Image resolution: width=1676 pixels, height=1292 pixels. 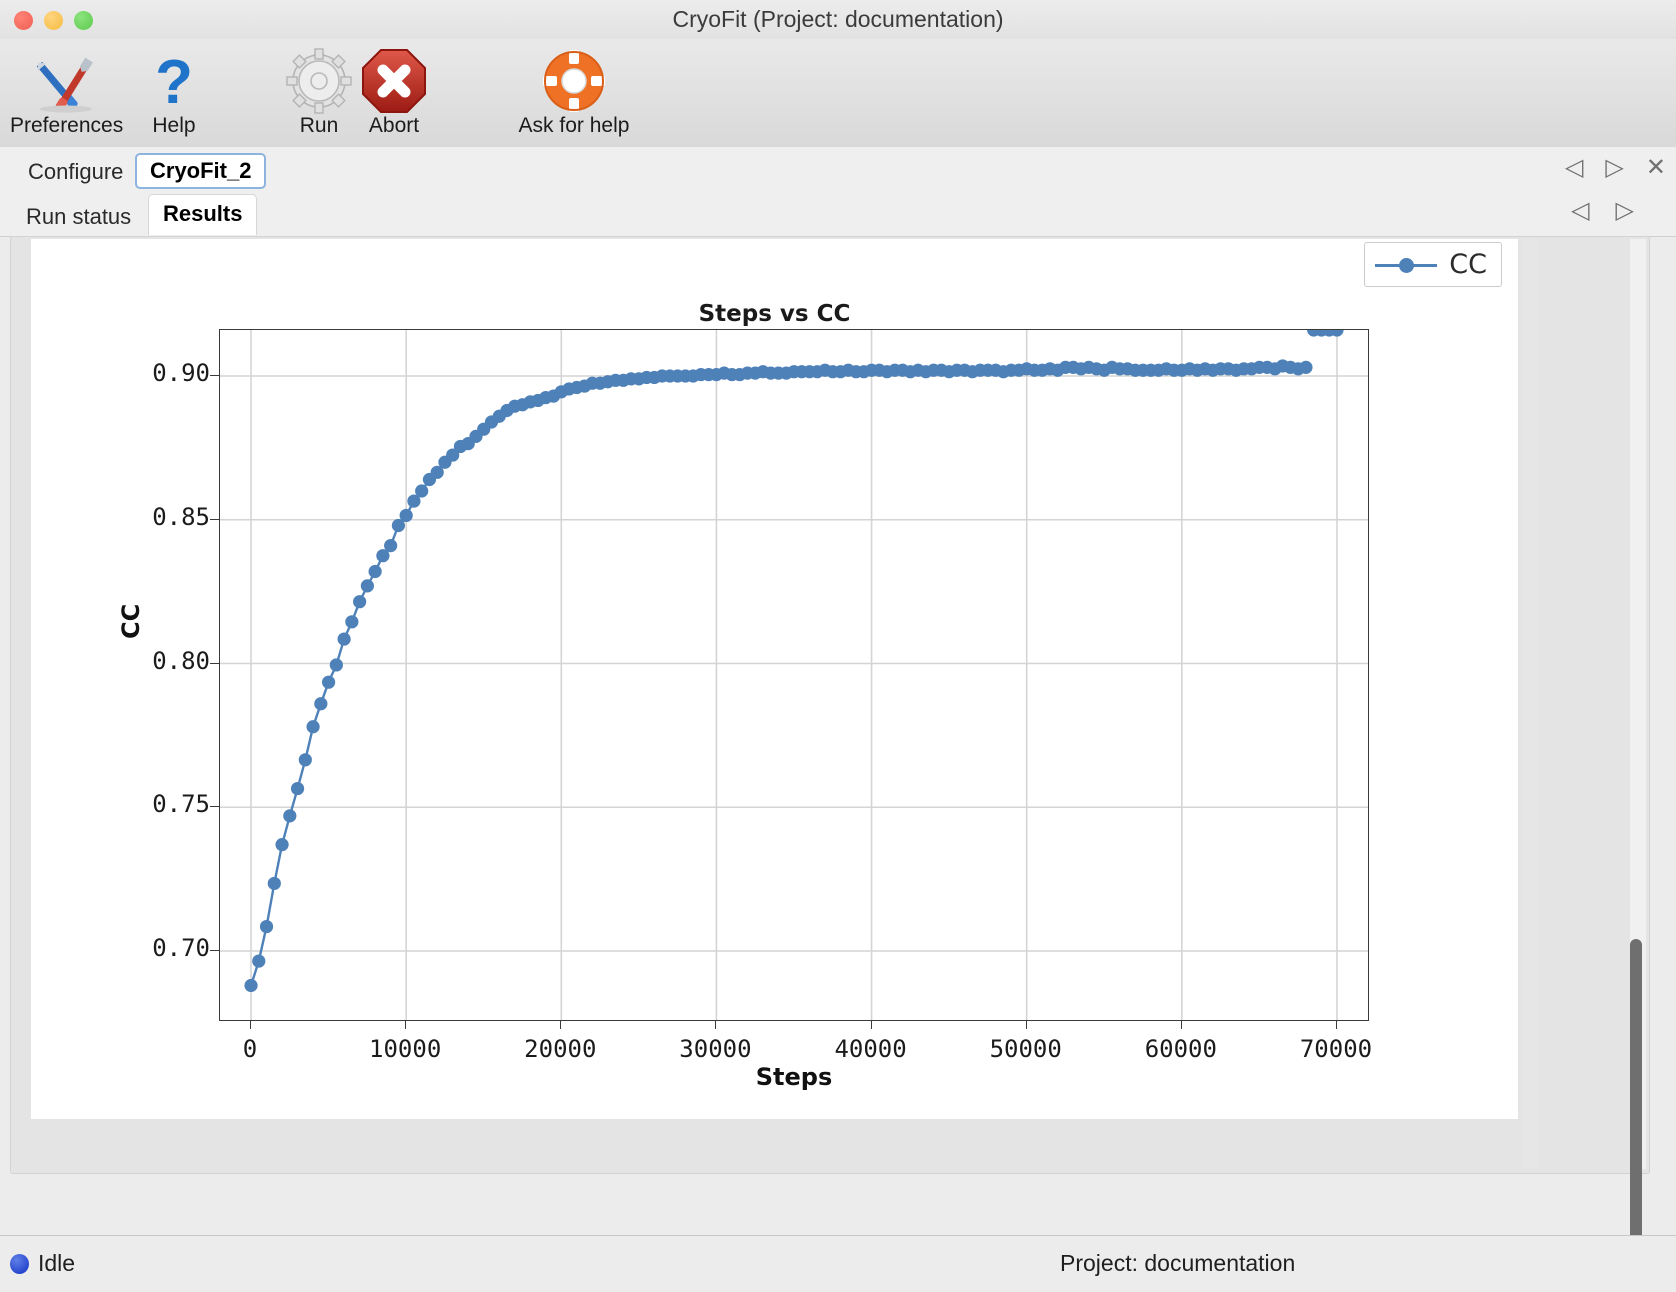 I want to click on tab-cryofit-2: CryoFit_2, so click(x=201, y=171).